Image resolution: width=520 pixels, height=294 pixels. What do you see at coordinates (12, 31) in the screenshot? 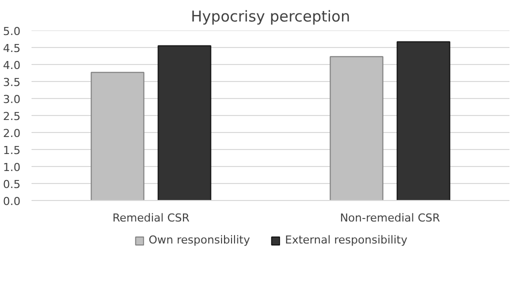
I see `y-tick-label: 5.0` at bounding box center [12, 31].